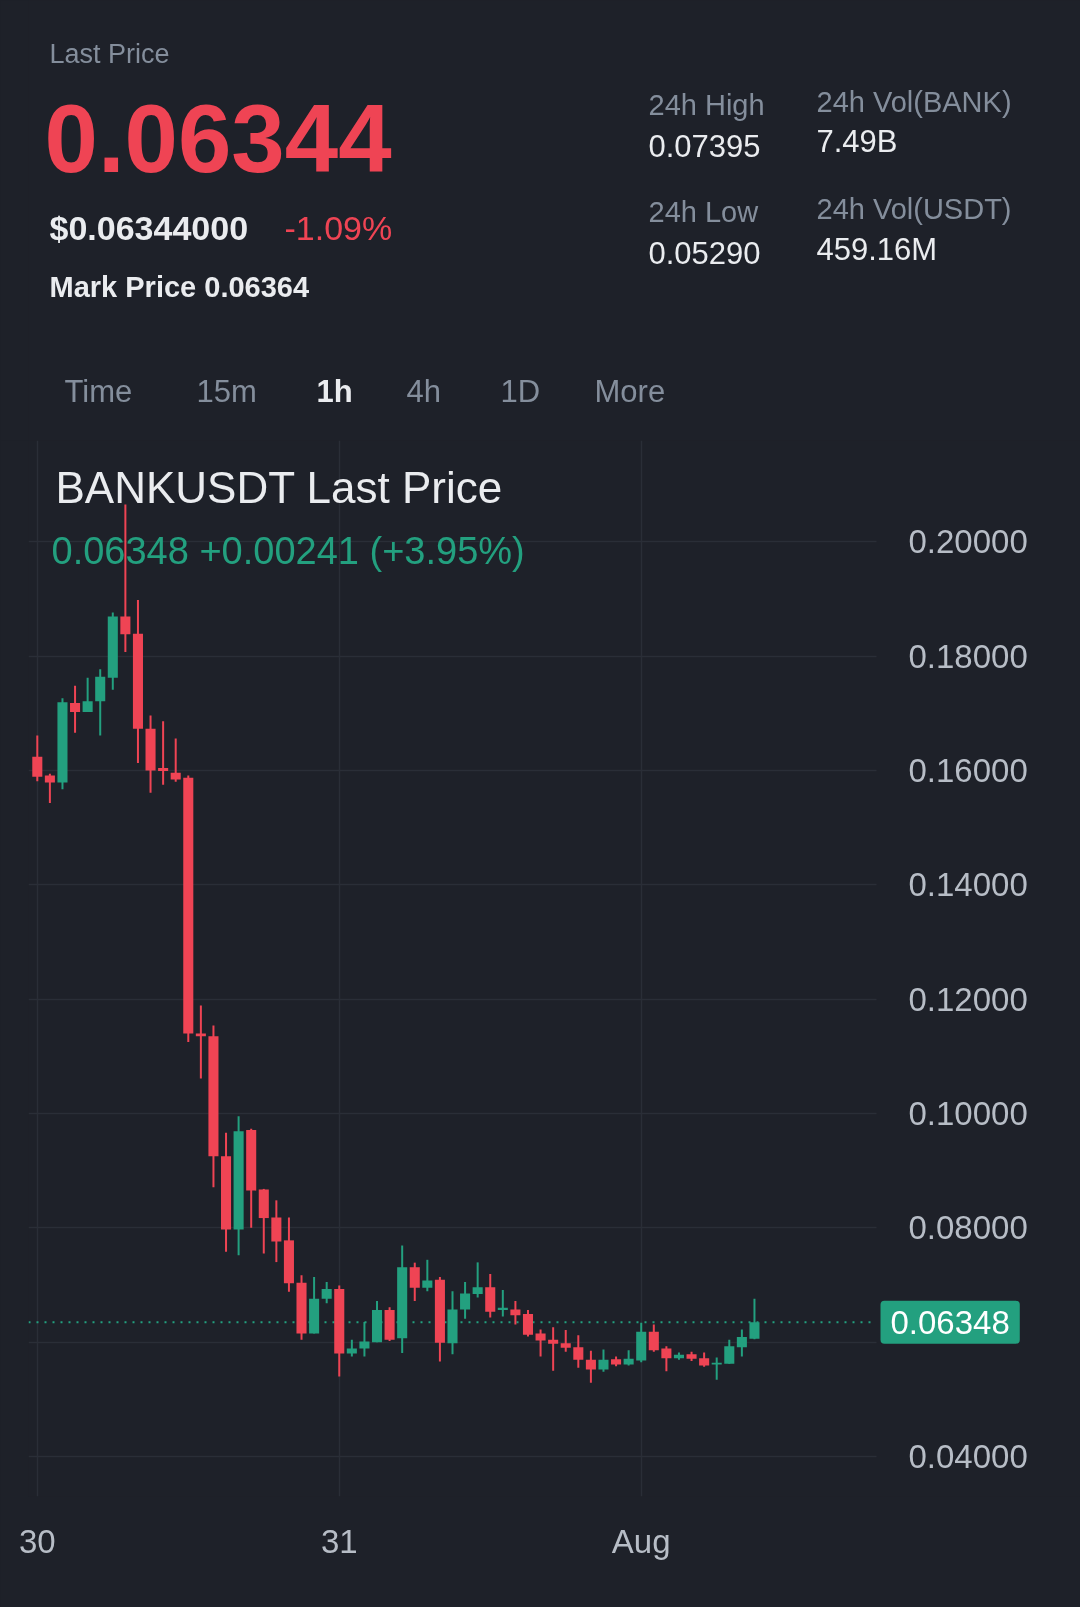 This screenshot has width=1080, height=1607. I want to click on text: $0.06344000, so click(149, 227).